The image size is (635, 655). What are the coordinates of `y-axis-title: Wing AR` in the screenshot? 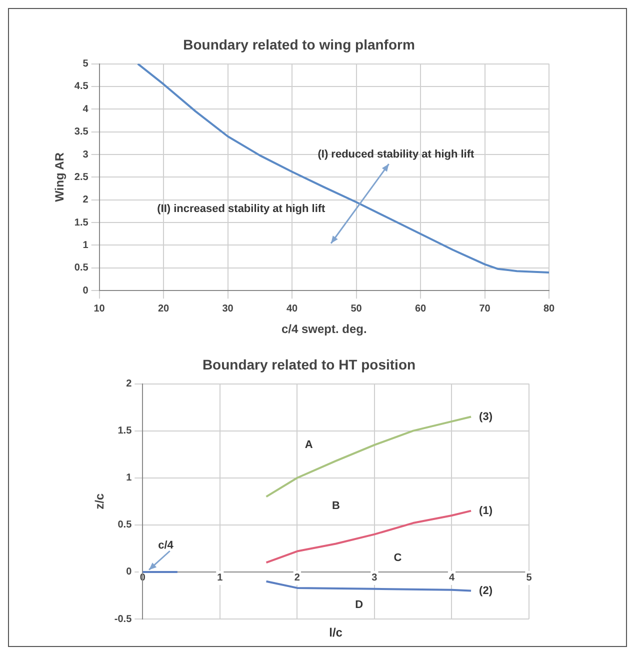 It's located at (59, 177).